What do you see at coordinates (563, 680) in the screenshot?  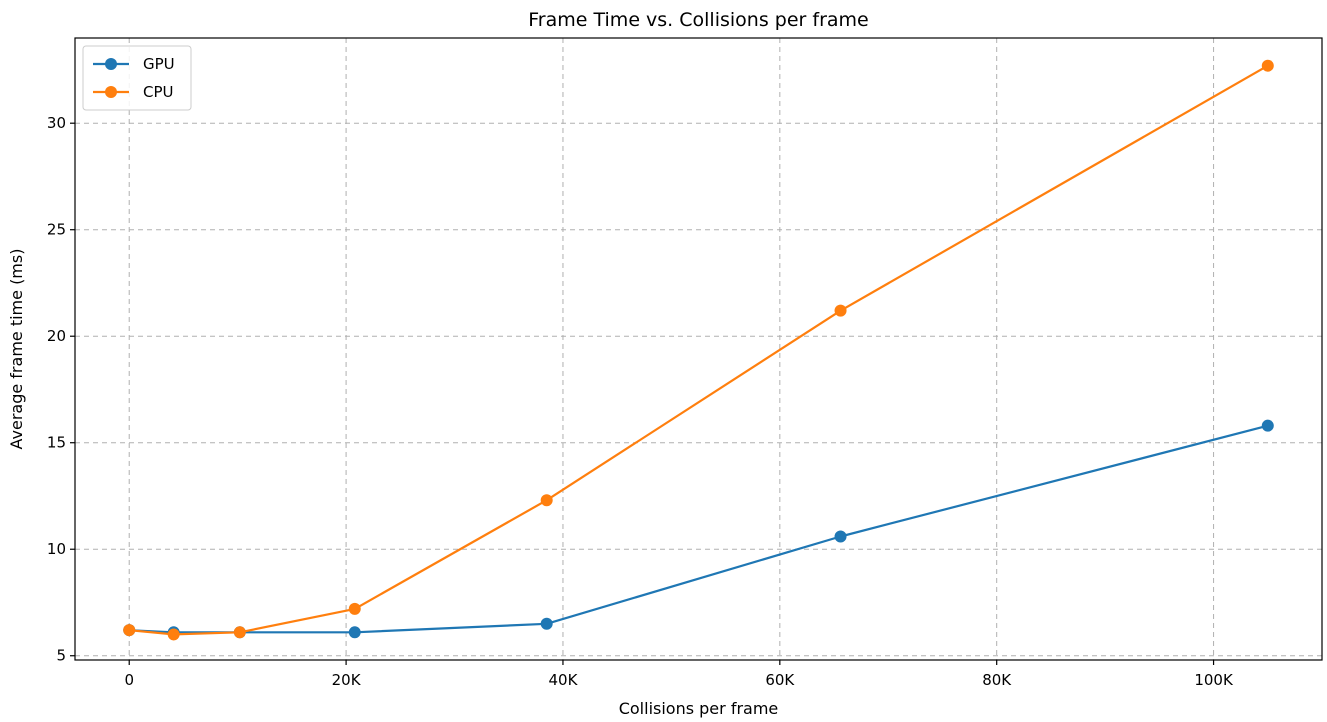 I see `x-tick-label: 40K` at bounding box center [563, 680].